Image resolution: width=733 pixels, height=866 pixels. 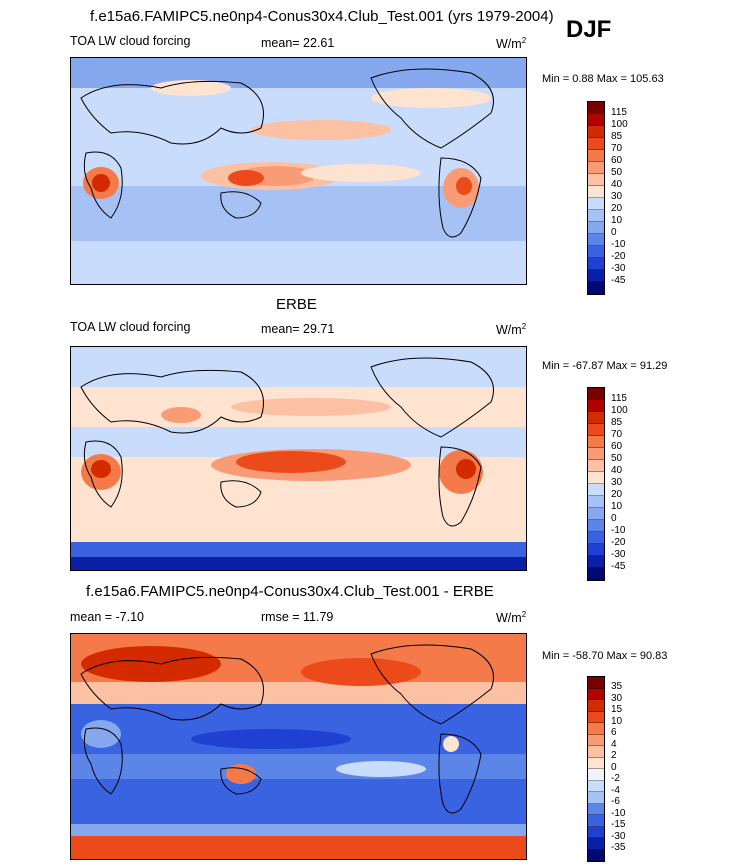 I want to click on panel1-minmax: Min = 0.88 Max = 105.63, so click(x=603, y=79).